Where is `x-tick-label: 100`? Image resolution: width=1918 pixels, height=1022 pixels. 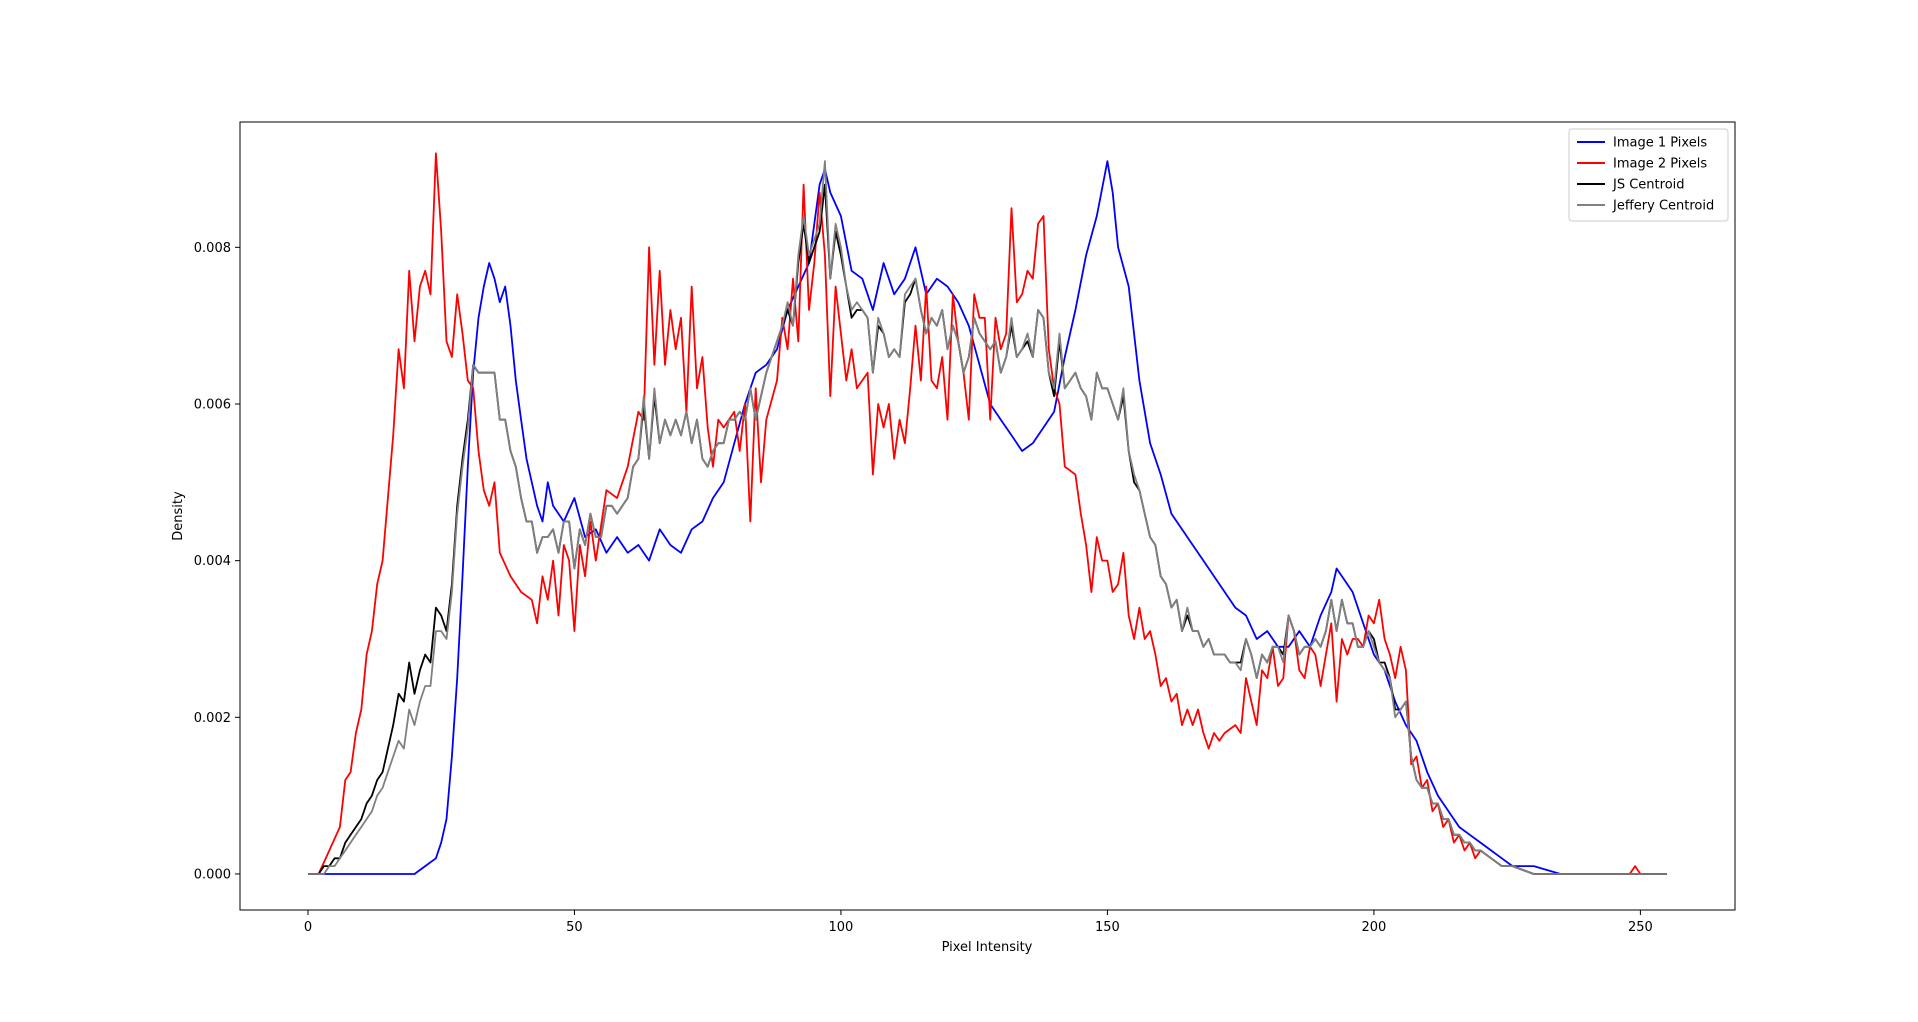
x-tick-label: 100 is located at coordinates (841, 927).